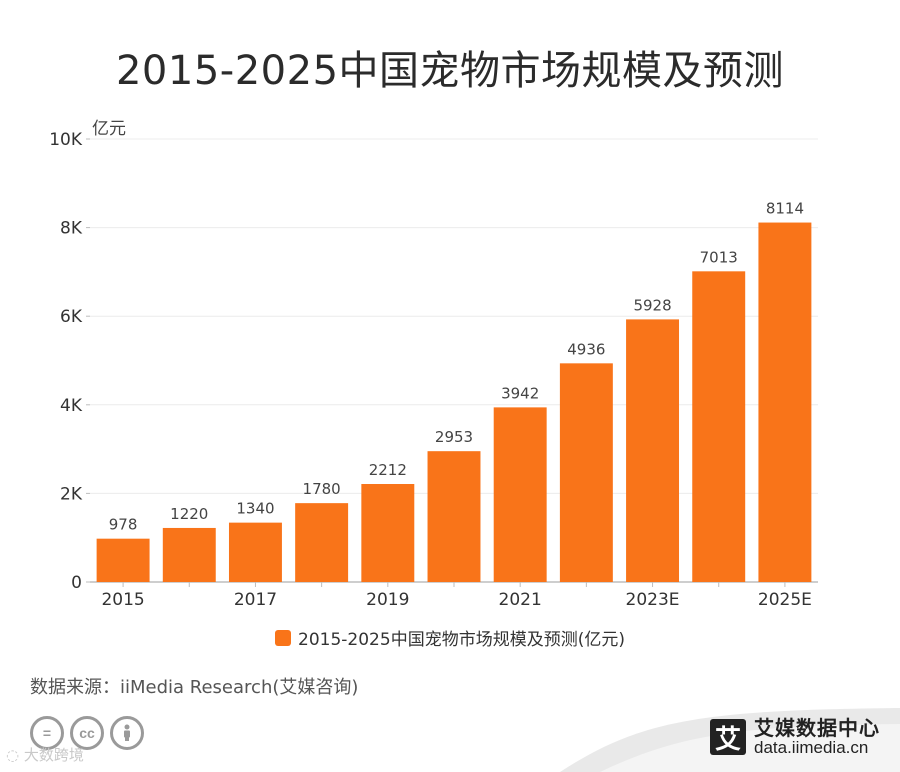  I want to click on y-axis-unit-label: 亿元, so click(109, 129).